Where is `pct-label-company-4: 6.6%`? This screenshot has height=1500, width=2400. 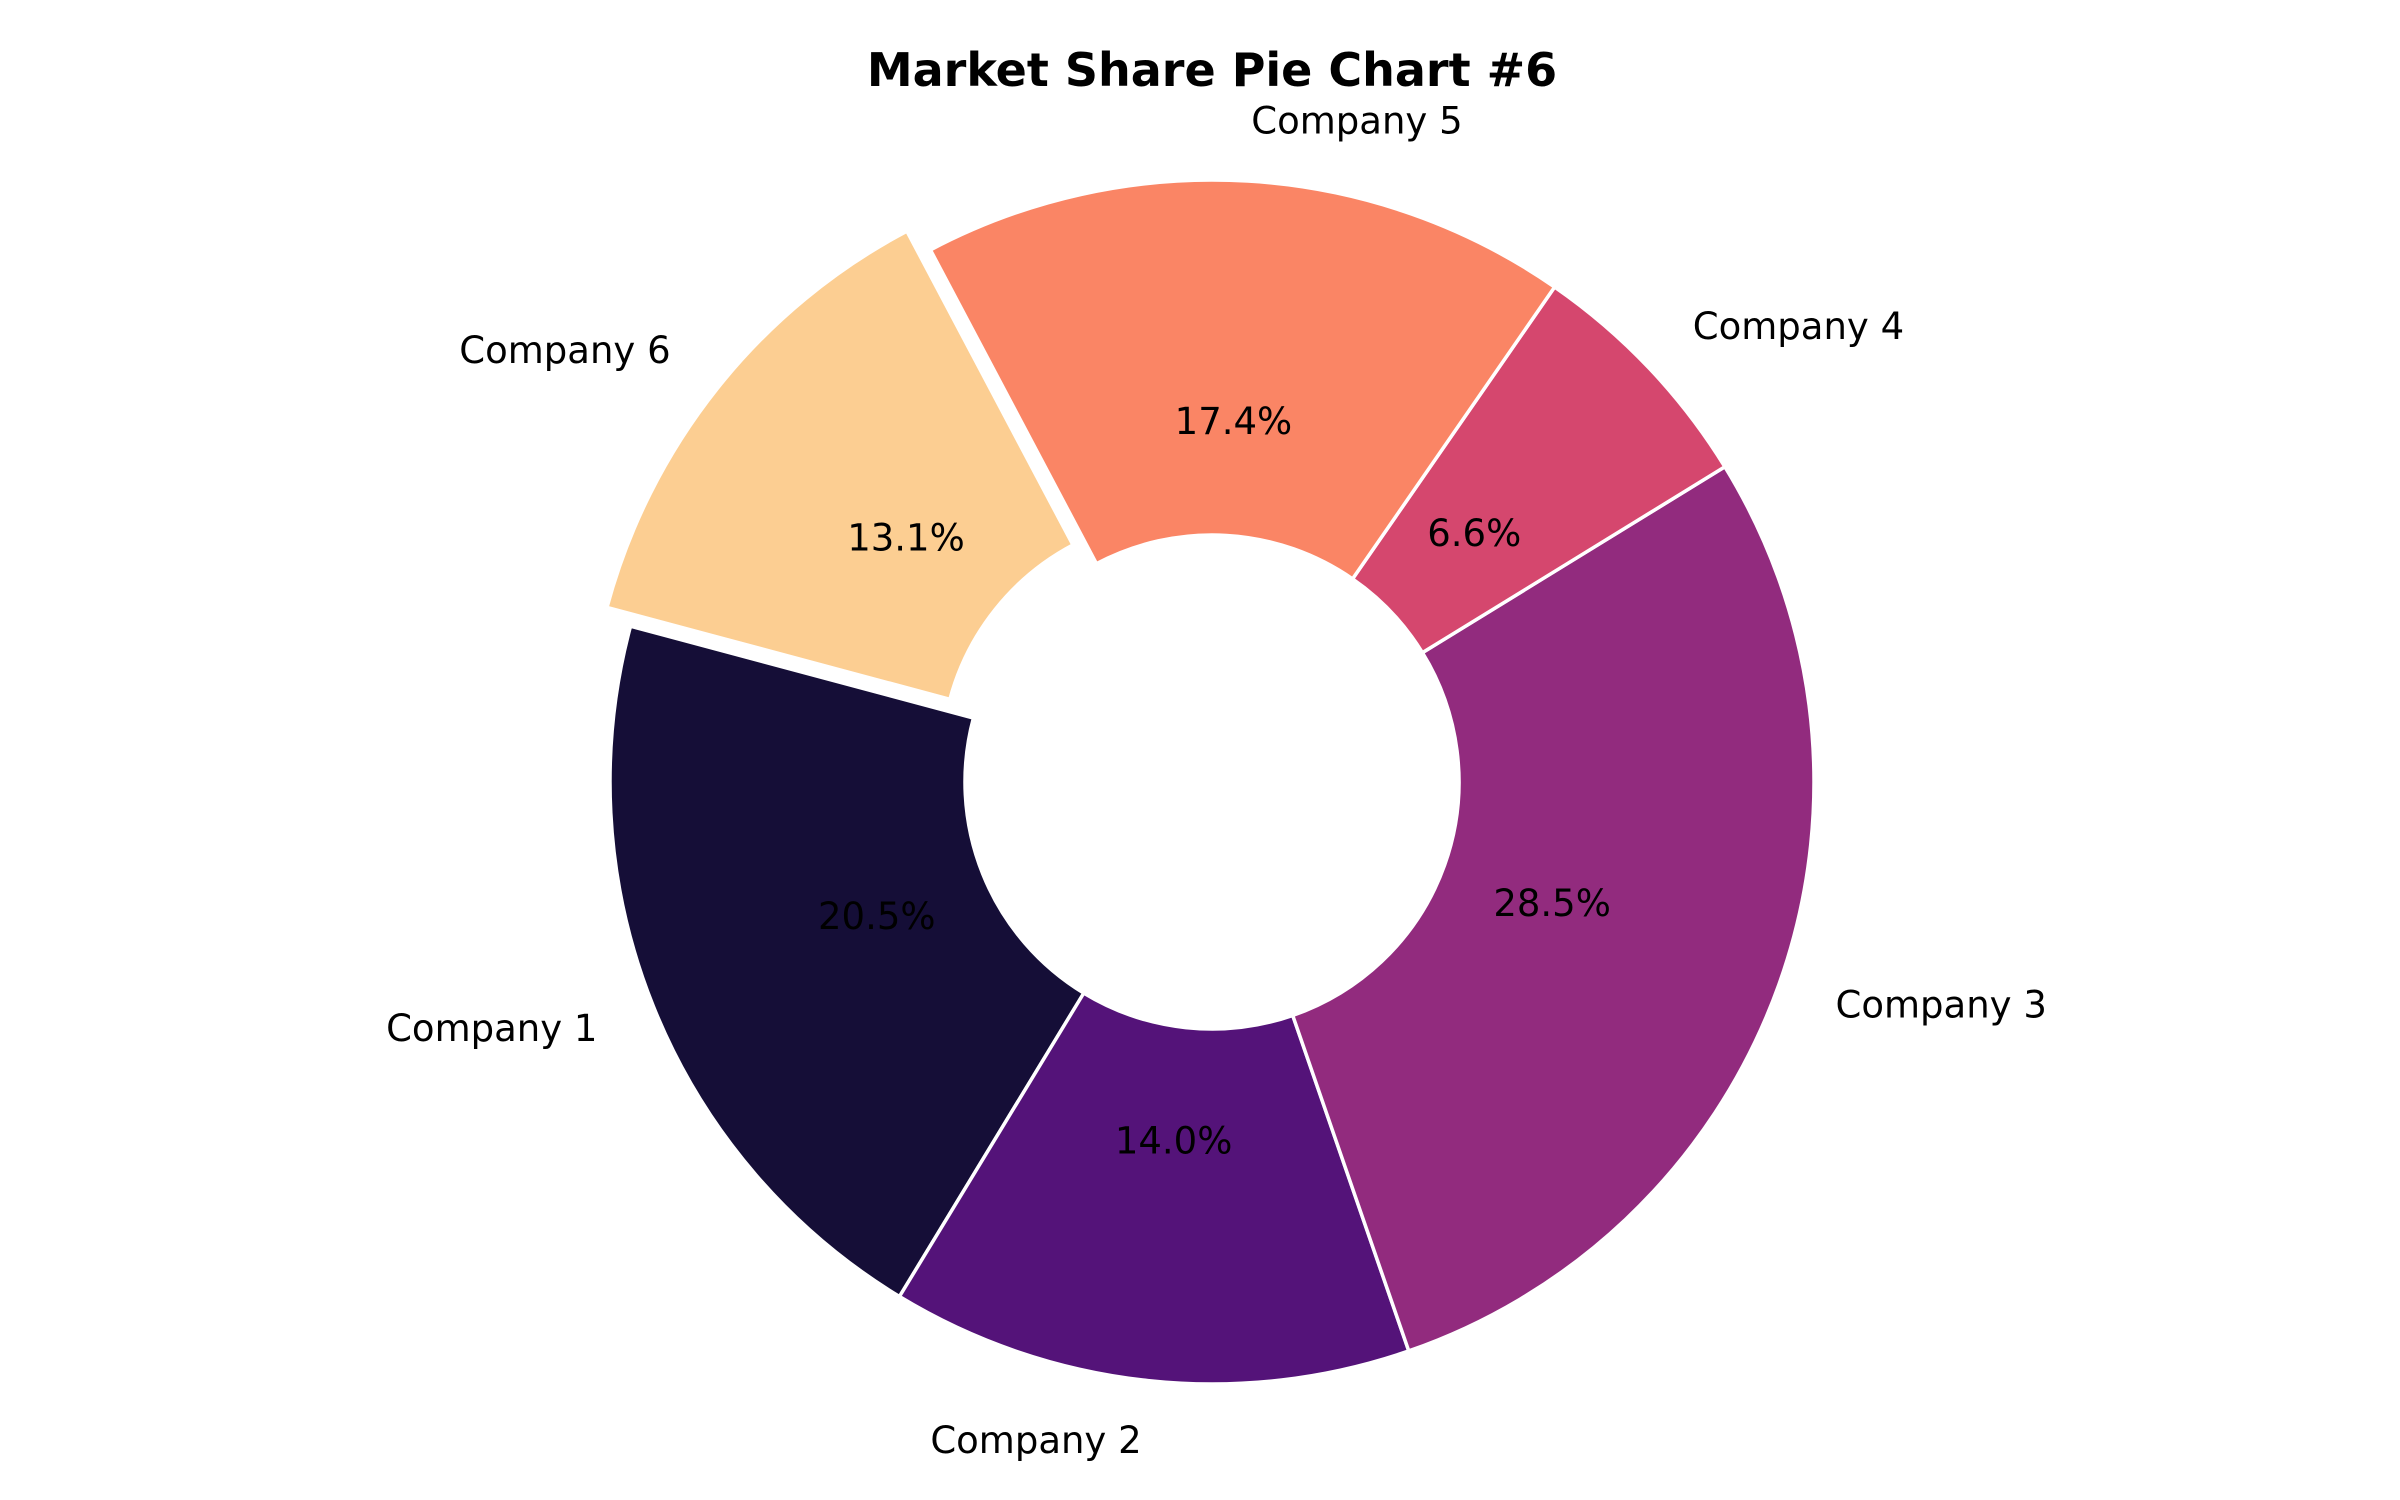 pct-label-company-4: 6.6% is located at coordinates (1474, 533).